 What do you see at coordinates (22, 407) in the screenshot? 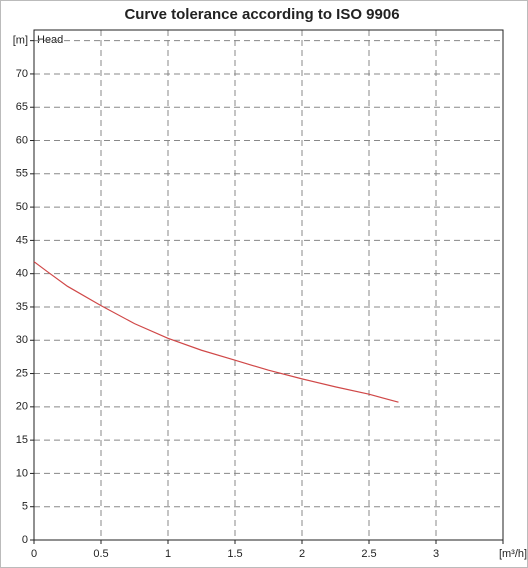
I see `y-tick-label: 20` at bounding box center [22, 407].